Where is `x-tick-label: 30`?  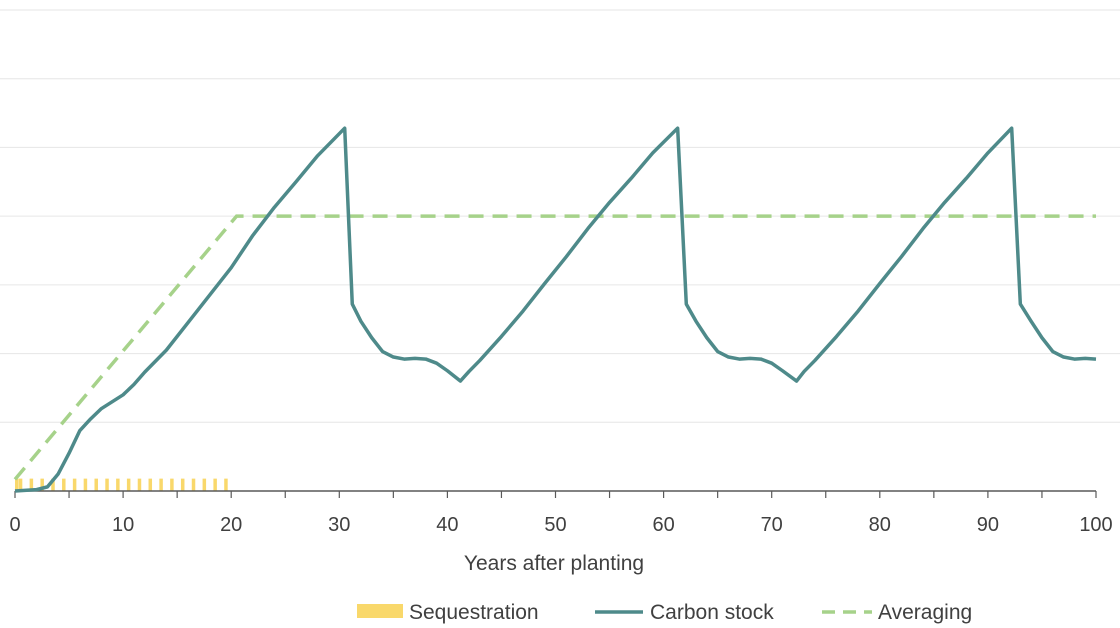
x-tick-label: 30 is located at coordinates (339, 525).